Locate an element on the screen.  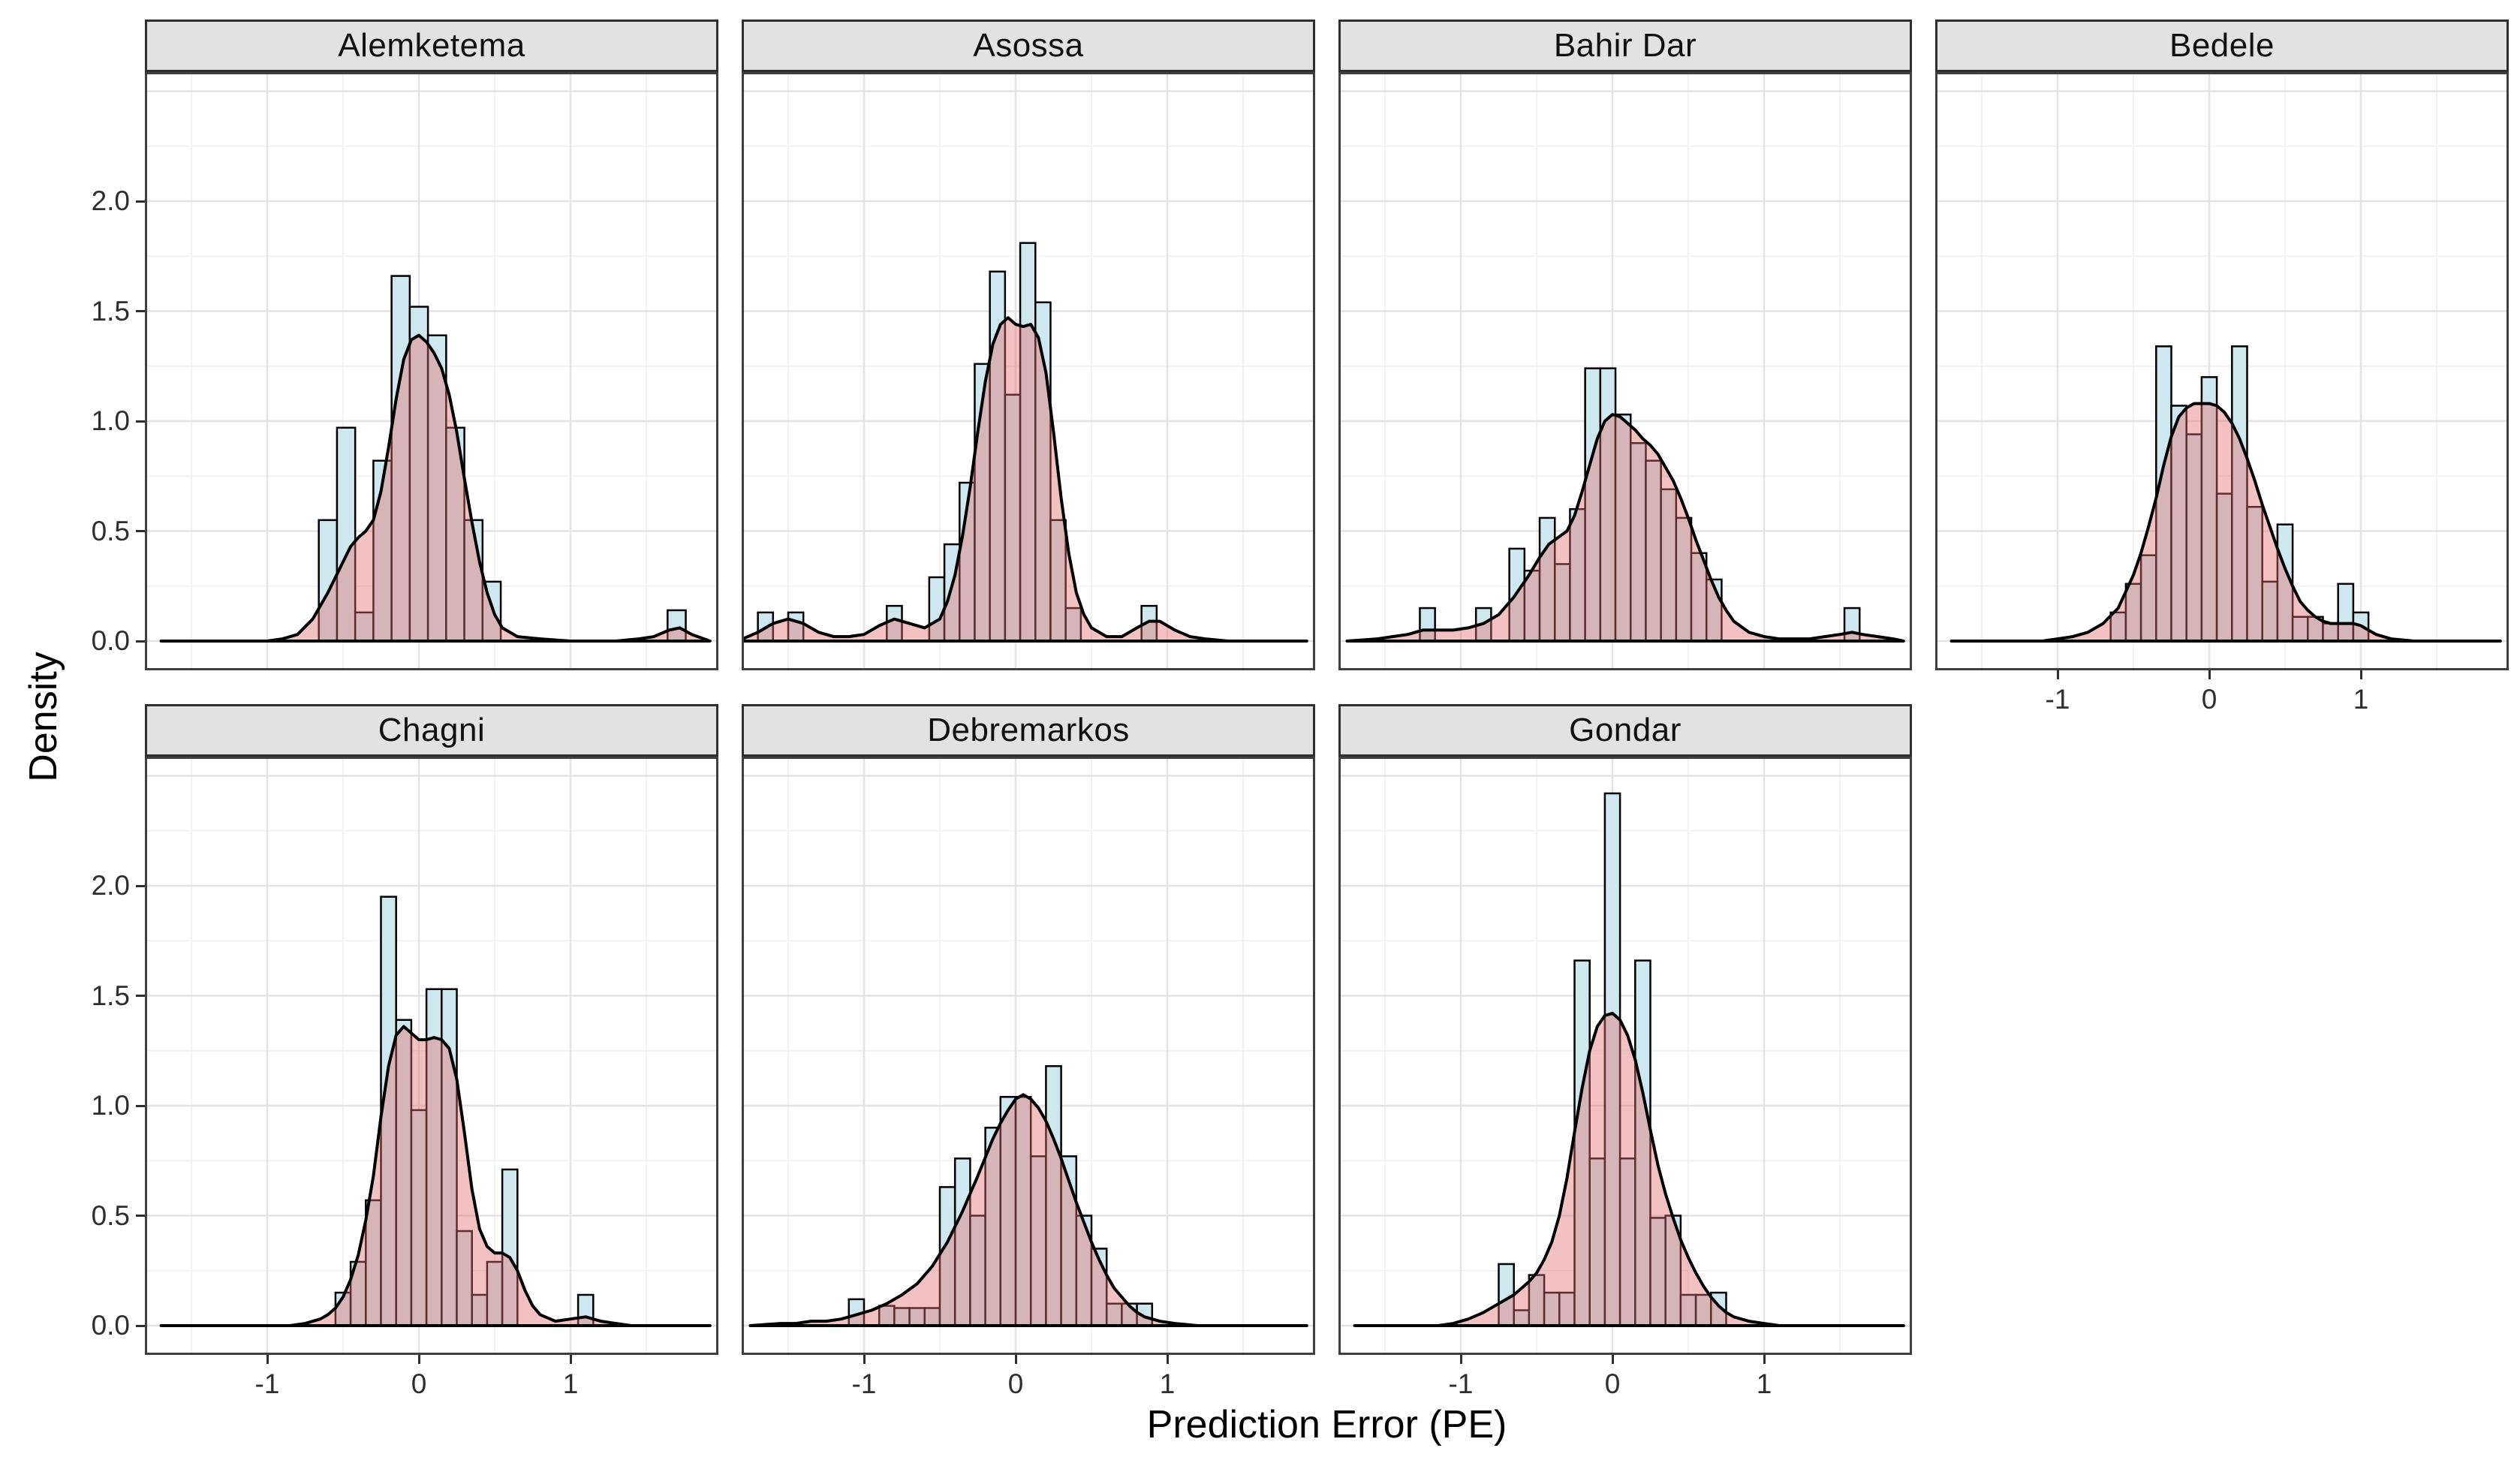
facet-strip-bedele: Bedele is located at coordinates (2222, 46).